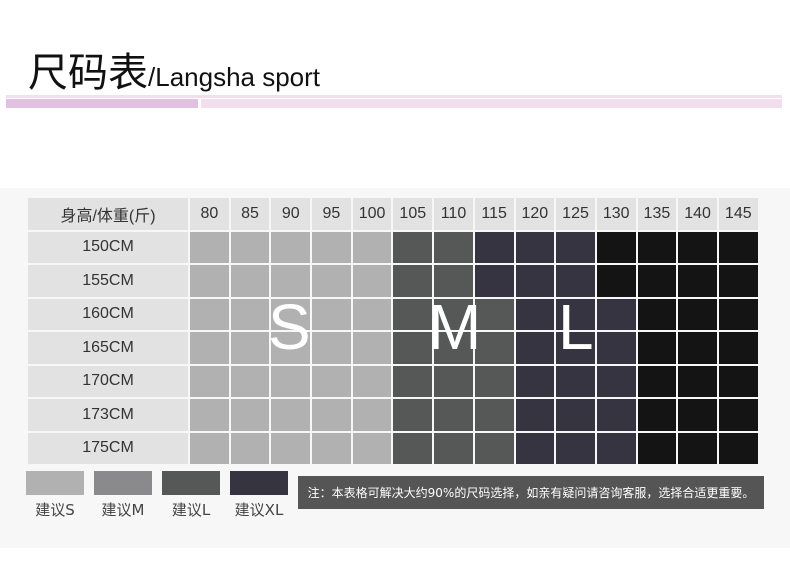 The height and width of the screenshot is (570, 790). I want to click on weight-header: 80, so click(209, 214).